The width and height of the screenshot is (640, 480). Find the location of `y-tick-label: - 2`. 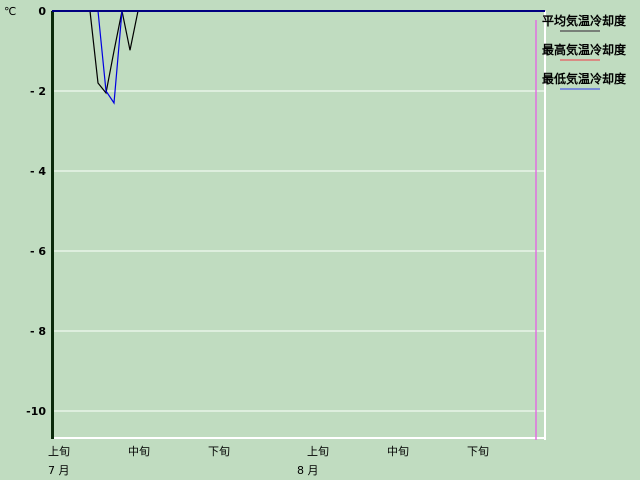

y-tick-label: - 2 is located at coordinates (38, 91).